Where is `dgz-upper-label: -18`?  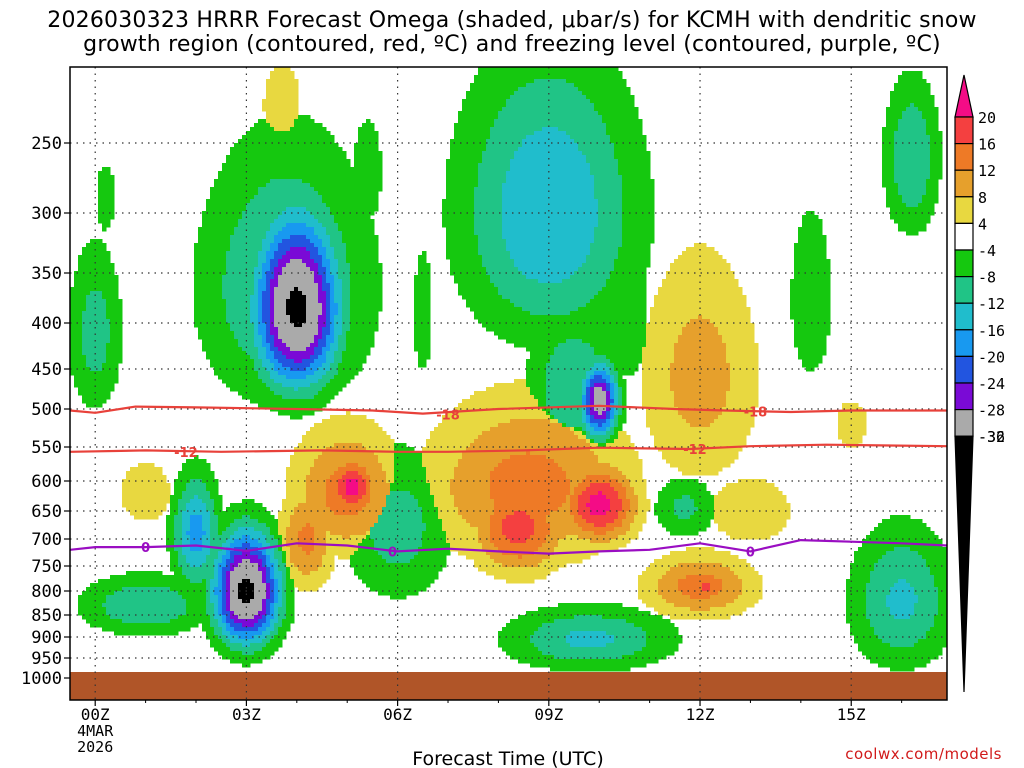 dgz-upper-label: -18 is located at coordinates (756, 412).